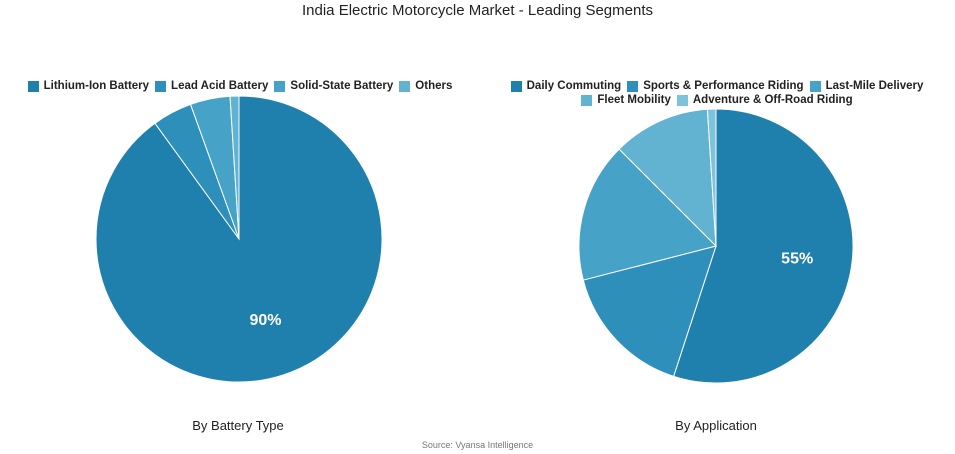 The image size is (955, 454). I want to click on legend-item-fleet-mobility: Fleet Mobility, so click(626, 100).